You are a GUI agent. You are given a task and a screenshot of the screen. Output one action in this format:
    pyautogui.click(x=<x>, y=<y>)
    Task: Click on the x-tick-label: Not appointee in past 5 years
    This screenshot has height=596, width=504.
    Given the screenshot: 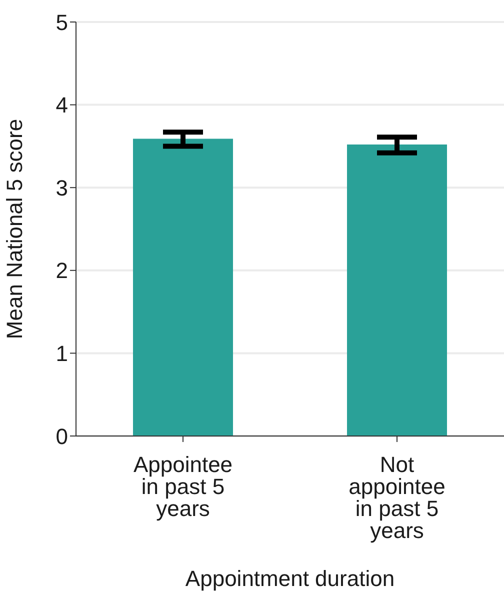 What is the action you would take?
    pyautogui.click(x=397, y=497)
    